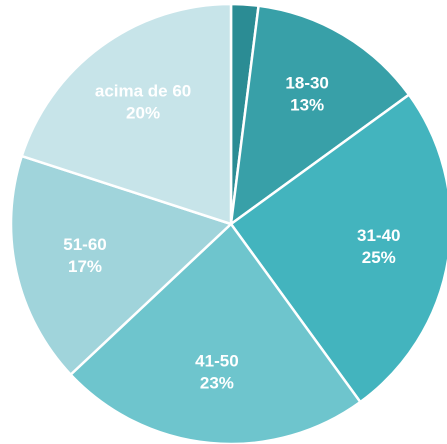 The image size is (447, 444). What do you see at coordinates (143, 90) in the screenshot?
I see `slice-label: acima de 60` at bounding box center [143, 90].